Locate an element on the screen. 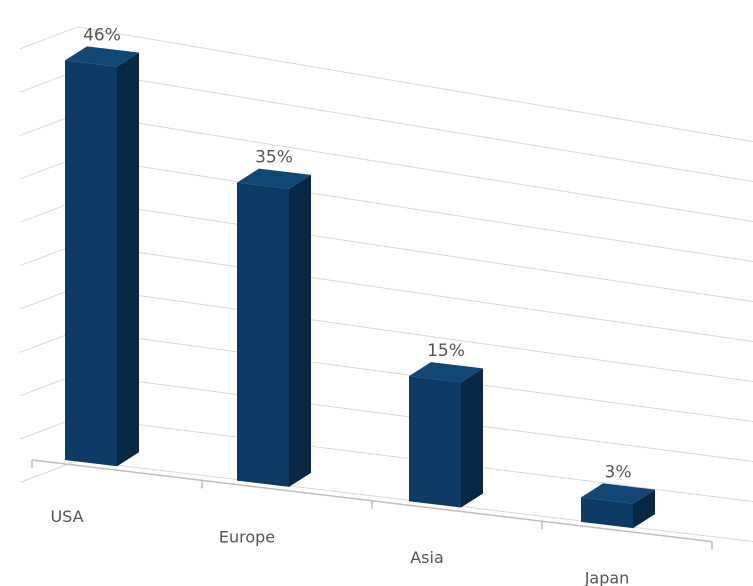 Image resolution: width=753 pixels, height=586 pixels. gridline is located at coordinates (415, 334).